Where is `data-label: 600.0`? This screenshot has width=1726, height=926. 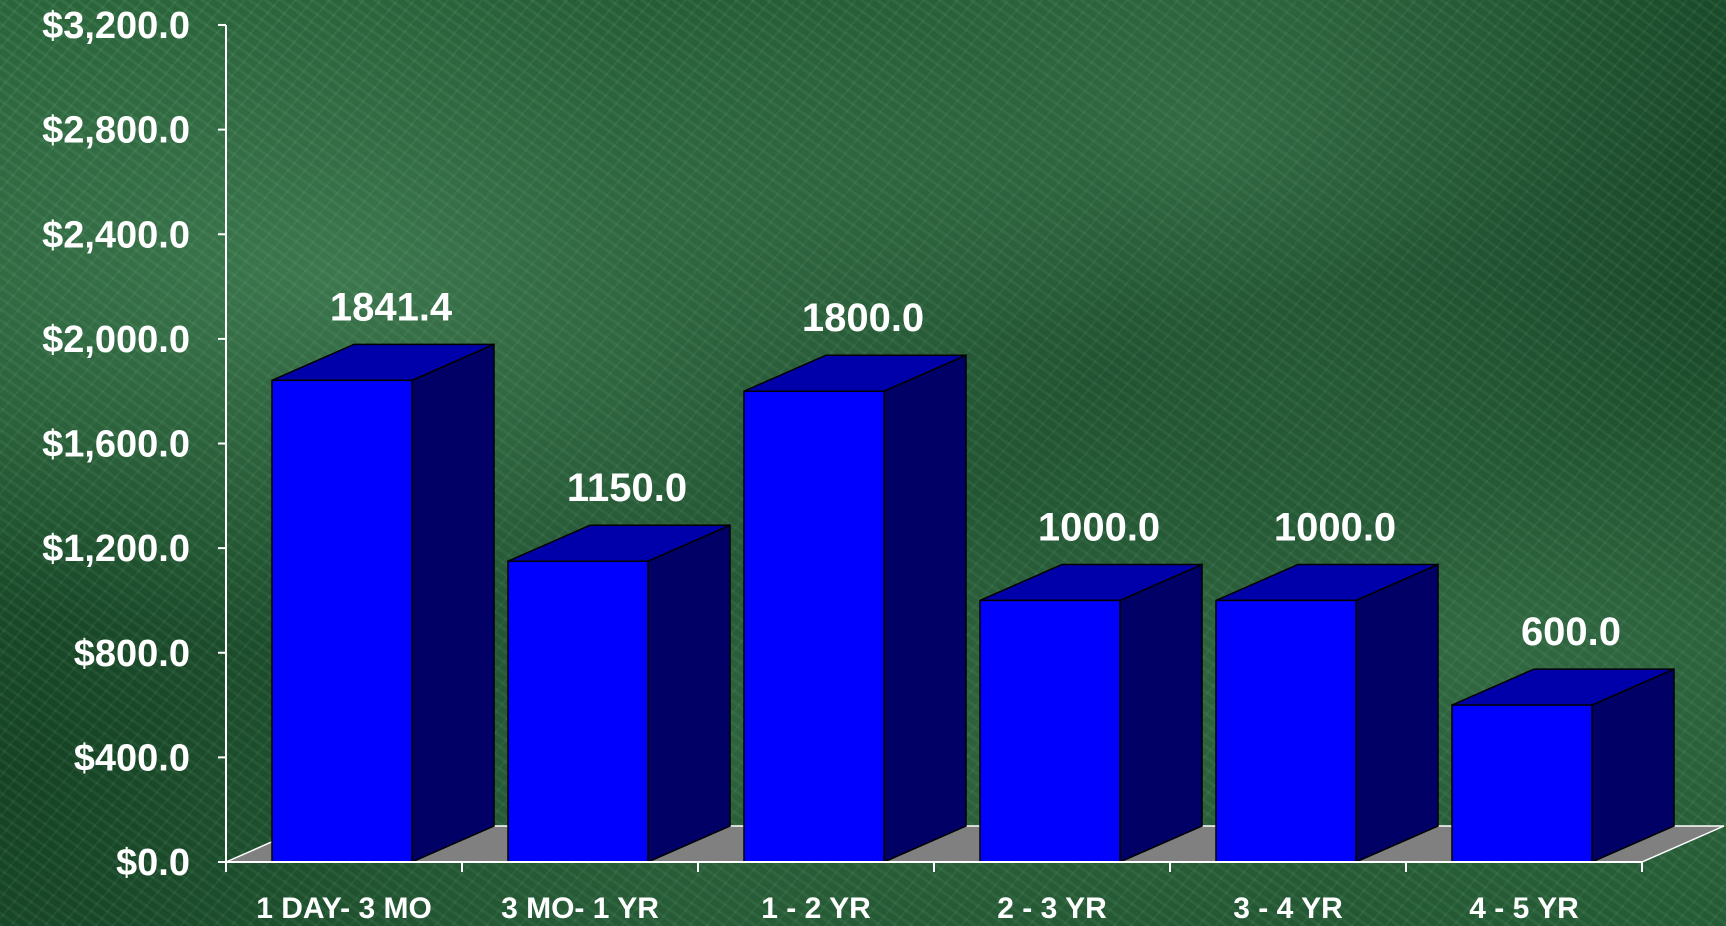 data-label: 600.0 is located at coordinates (1571, 632).